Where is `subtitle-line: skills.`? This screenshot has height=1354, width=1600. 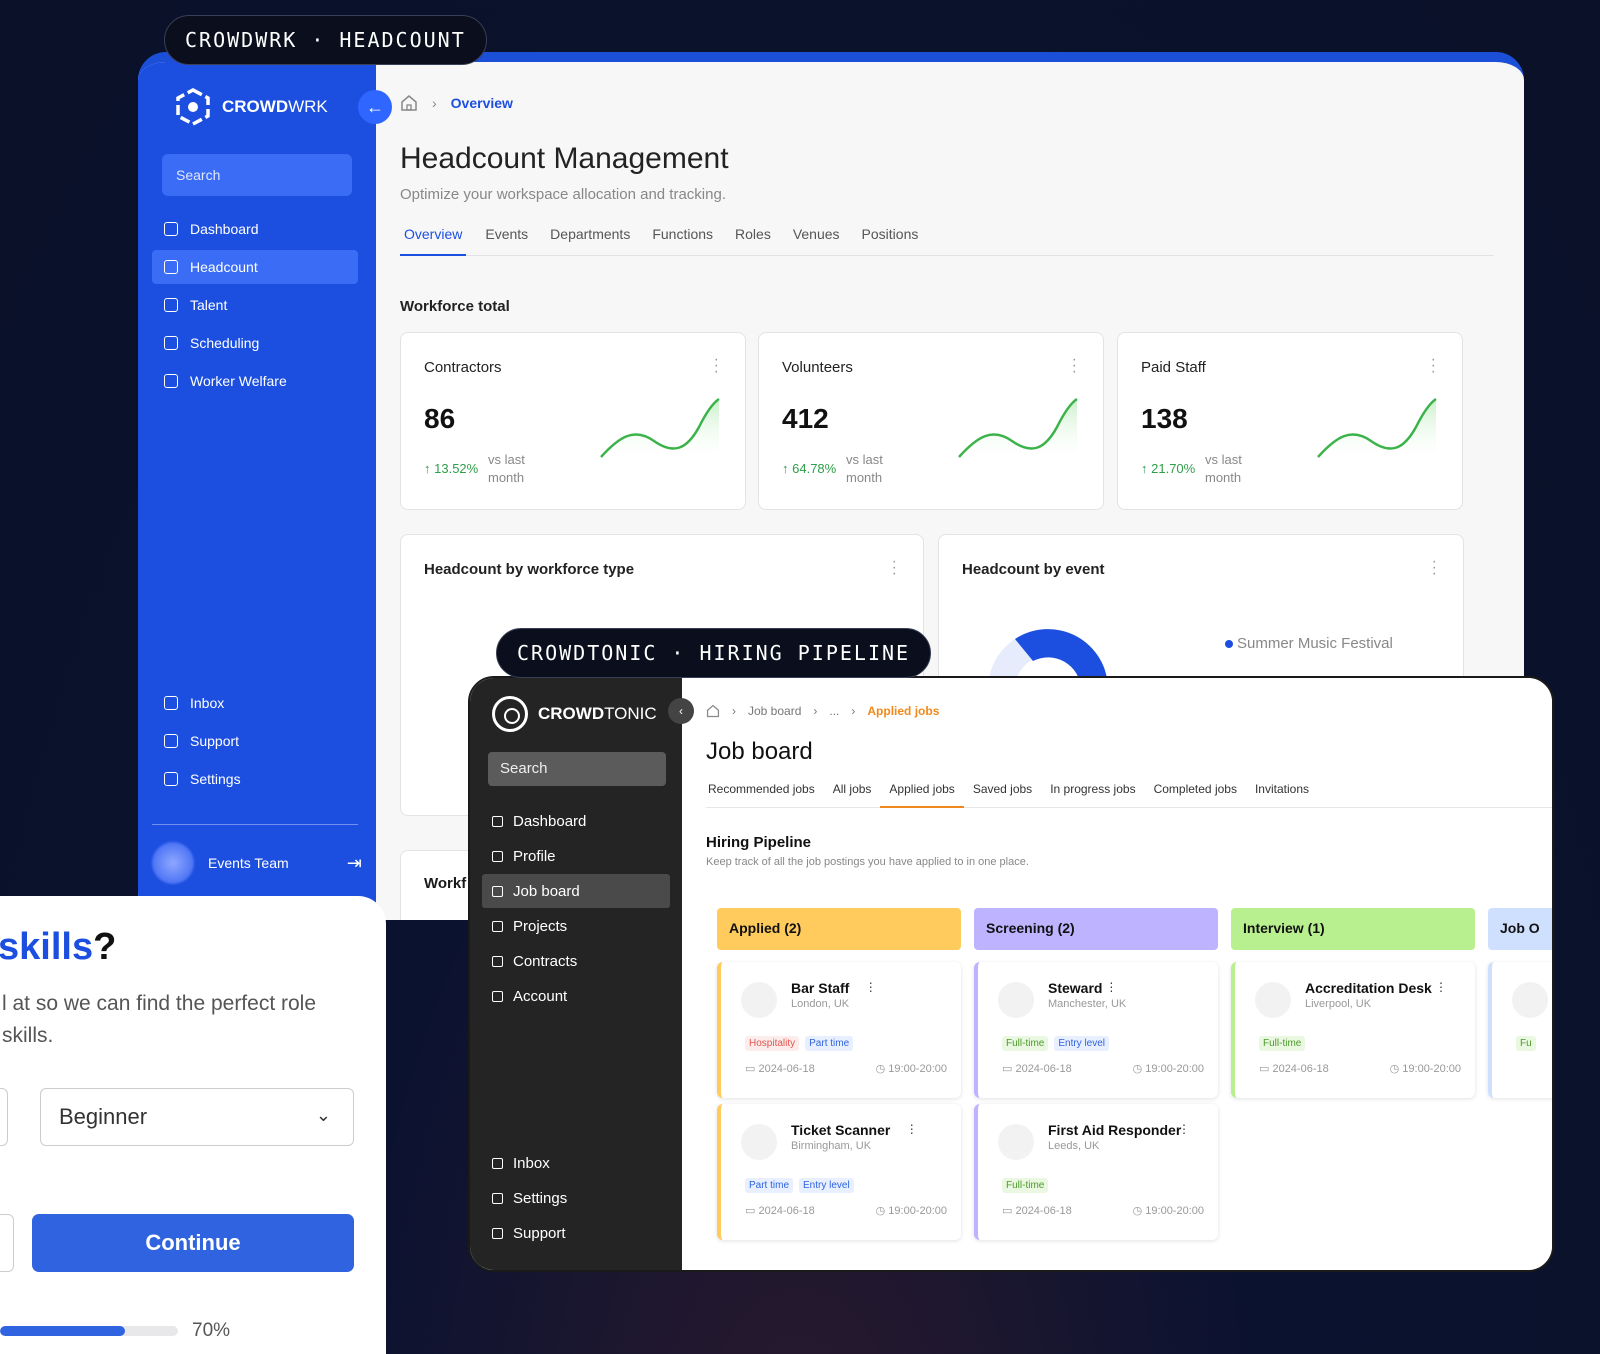
subtitle-line: skills. is located at coordinates (28, 1035).